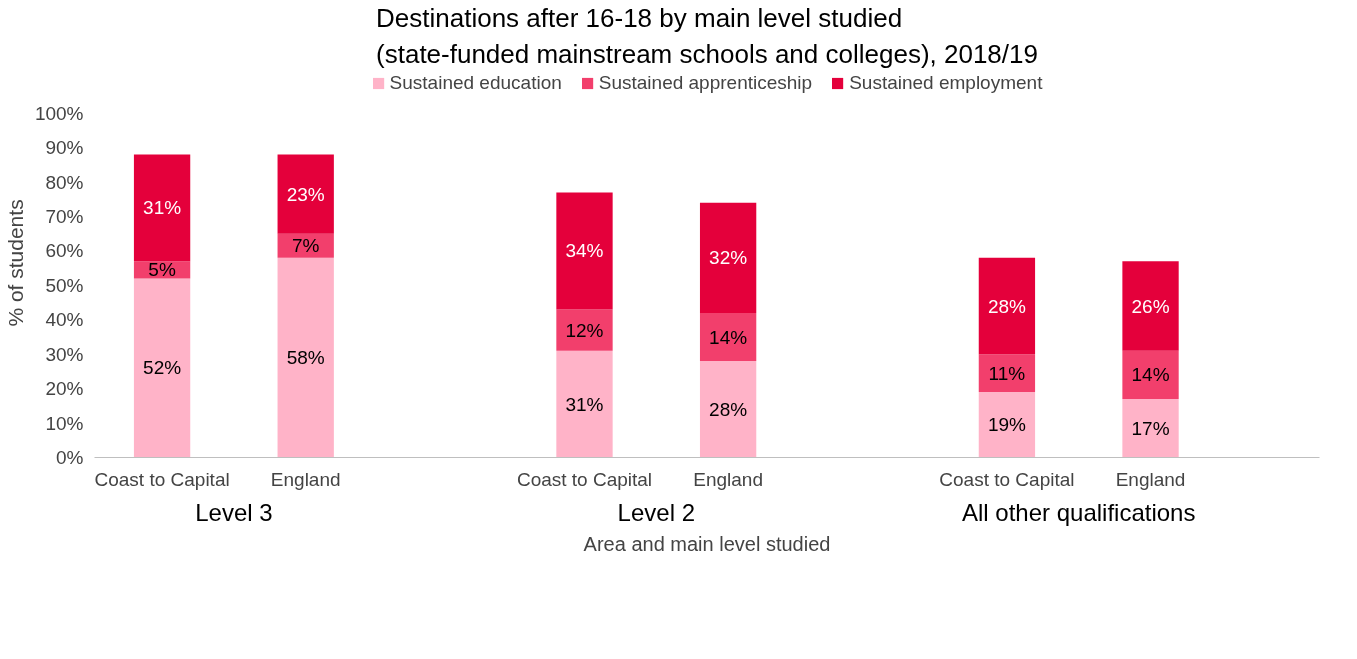 This screenshot has height=659, width=1357. Describe the element at coordinates (1150, 428) in the screenshot. I see `data-label: 17%` at that location.